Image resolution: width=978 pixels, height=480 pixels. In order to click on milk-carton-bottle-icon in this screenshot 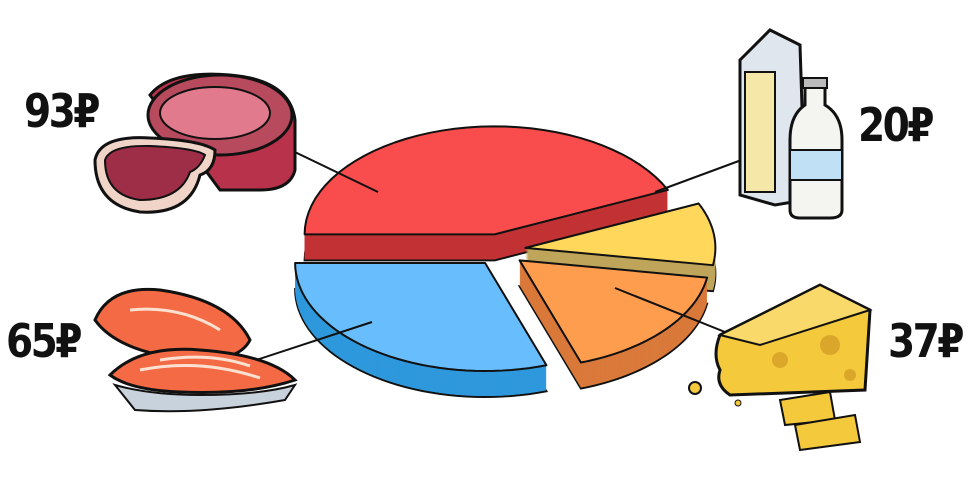, I will do `click(791, 124)`.